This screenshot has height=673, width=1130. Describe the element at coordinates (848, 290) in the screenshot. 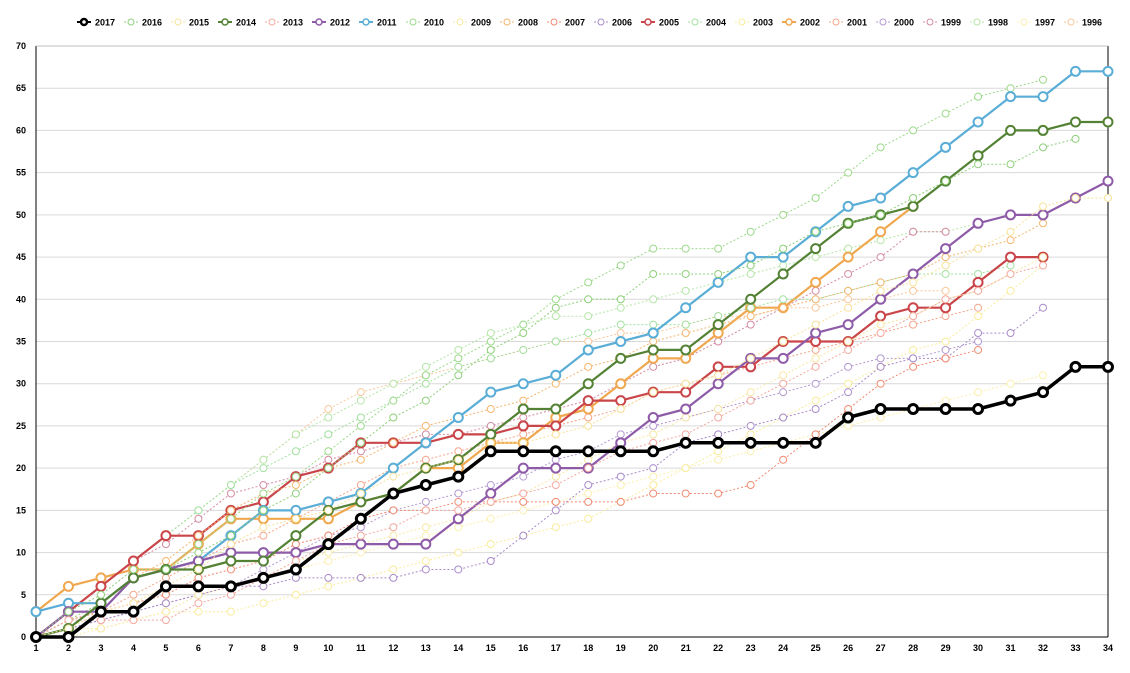

I see `series-2008-point` at that location.